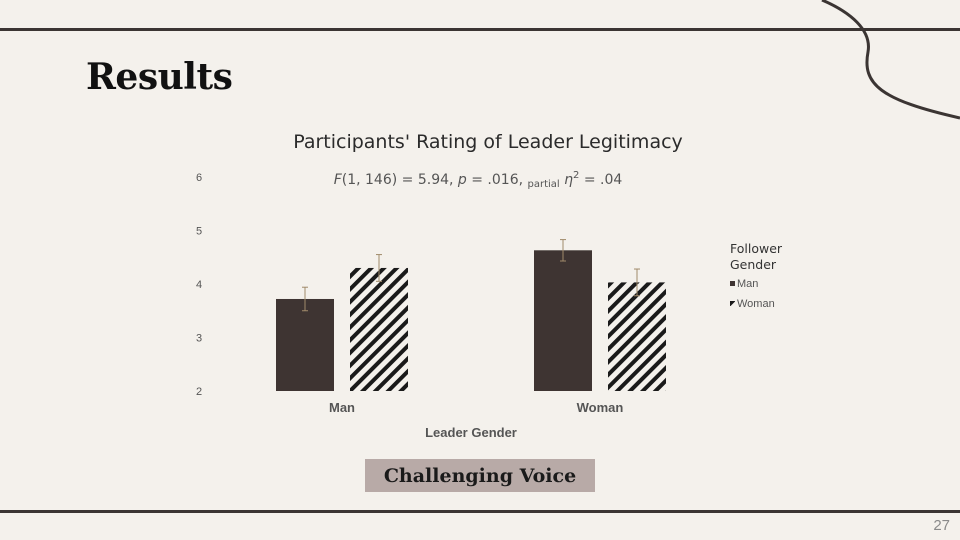 The height and width of the screenshot is (540, 960). Describe the element at coordinates (756, 248) in the screenshot. I see `legend-title: Follower` at that location.